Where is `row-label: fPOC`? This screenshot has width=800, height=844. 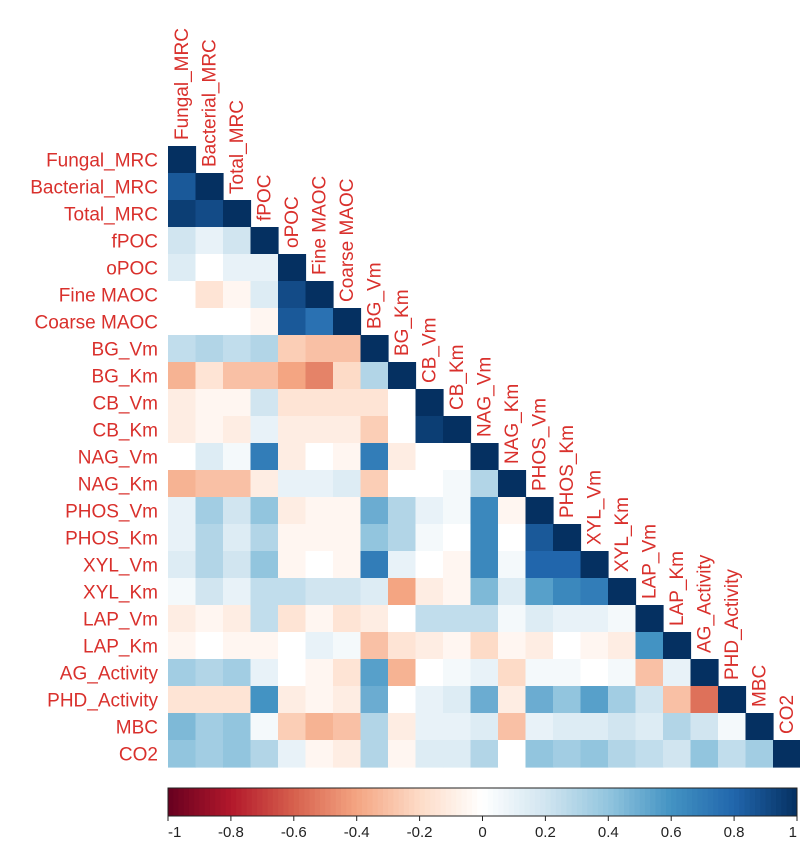 row-label: fPOC is located at coordinates (135, 242).